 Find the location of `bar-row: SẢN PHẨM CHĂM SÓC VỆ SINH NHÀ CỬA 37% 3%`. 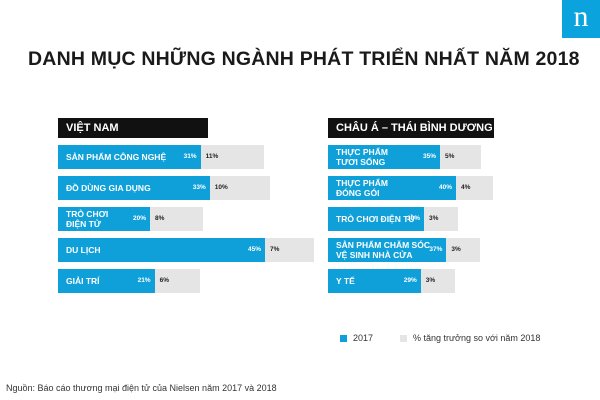

bar-row: SẢN PHẨM CHĂM SÓC VỆ SINH NHÀ CỬA 37% 3% is located at coordinates (404, 250).